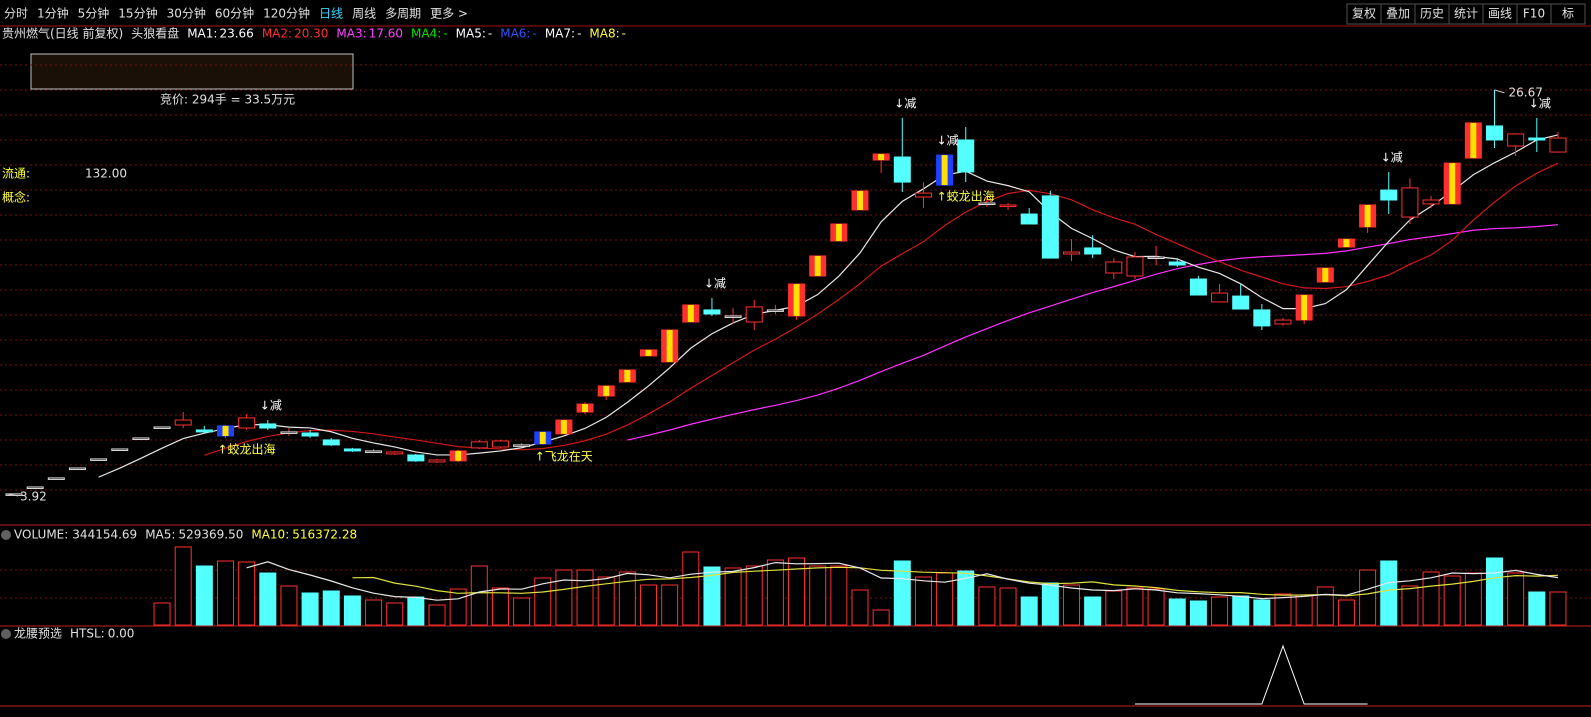 The width and height of the screenshot is (1591, 717). I want to click on period-tab: 1分钟, so click(53, 13).